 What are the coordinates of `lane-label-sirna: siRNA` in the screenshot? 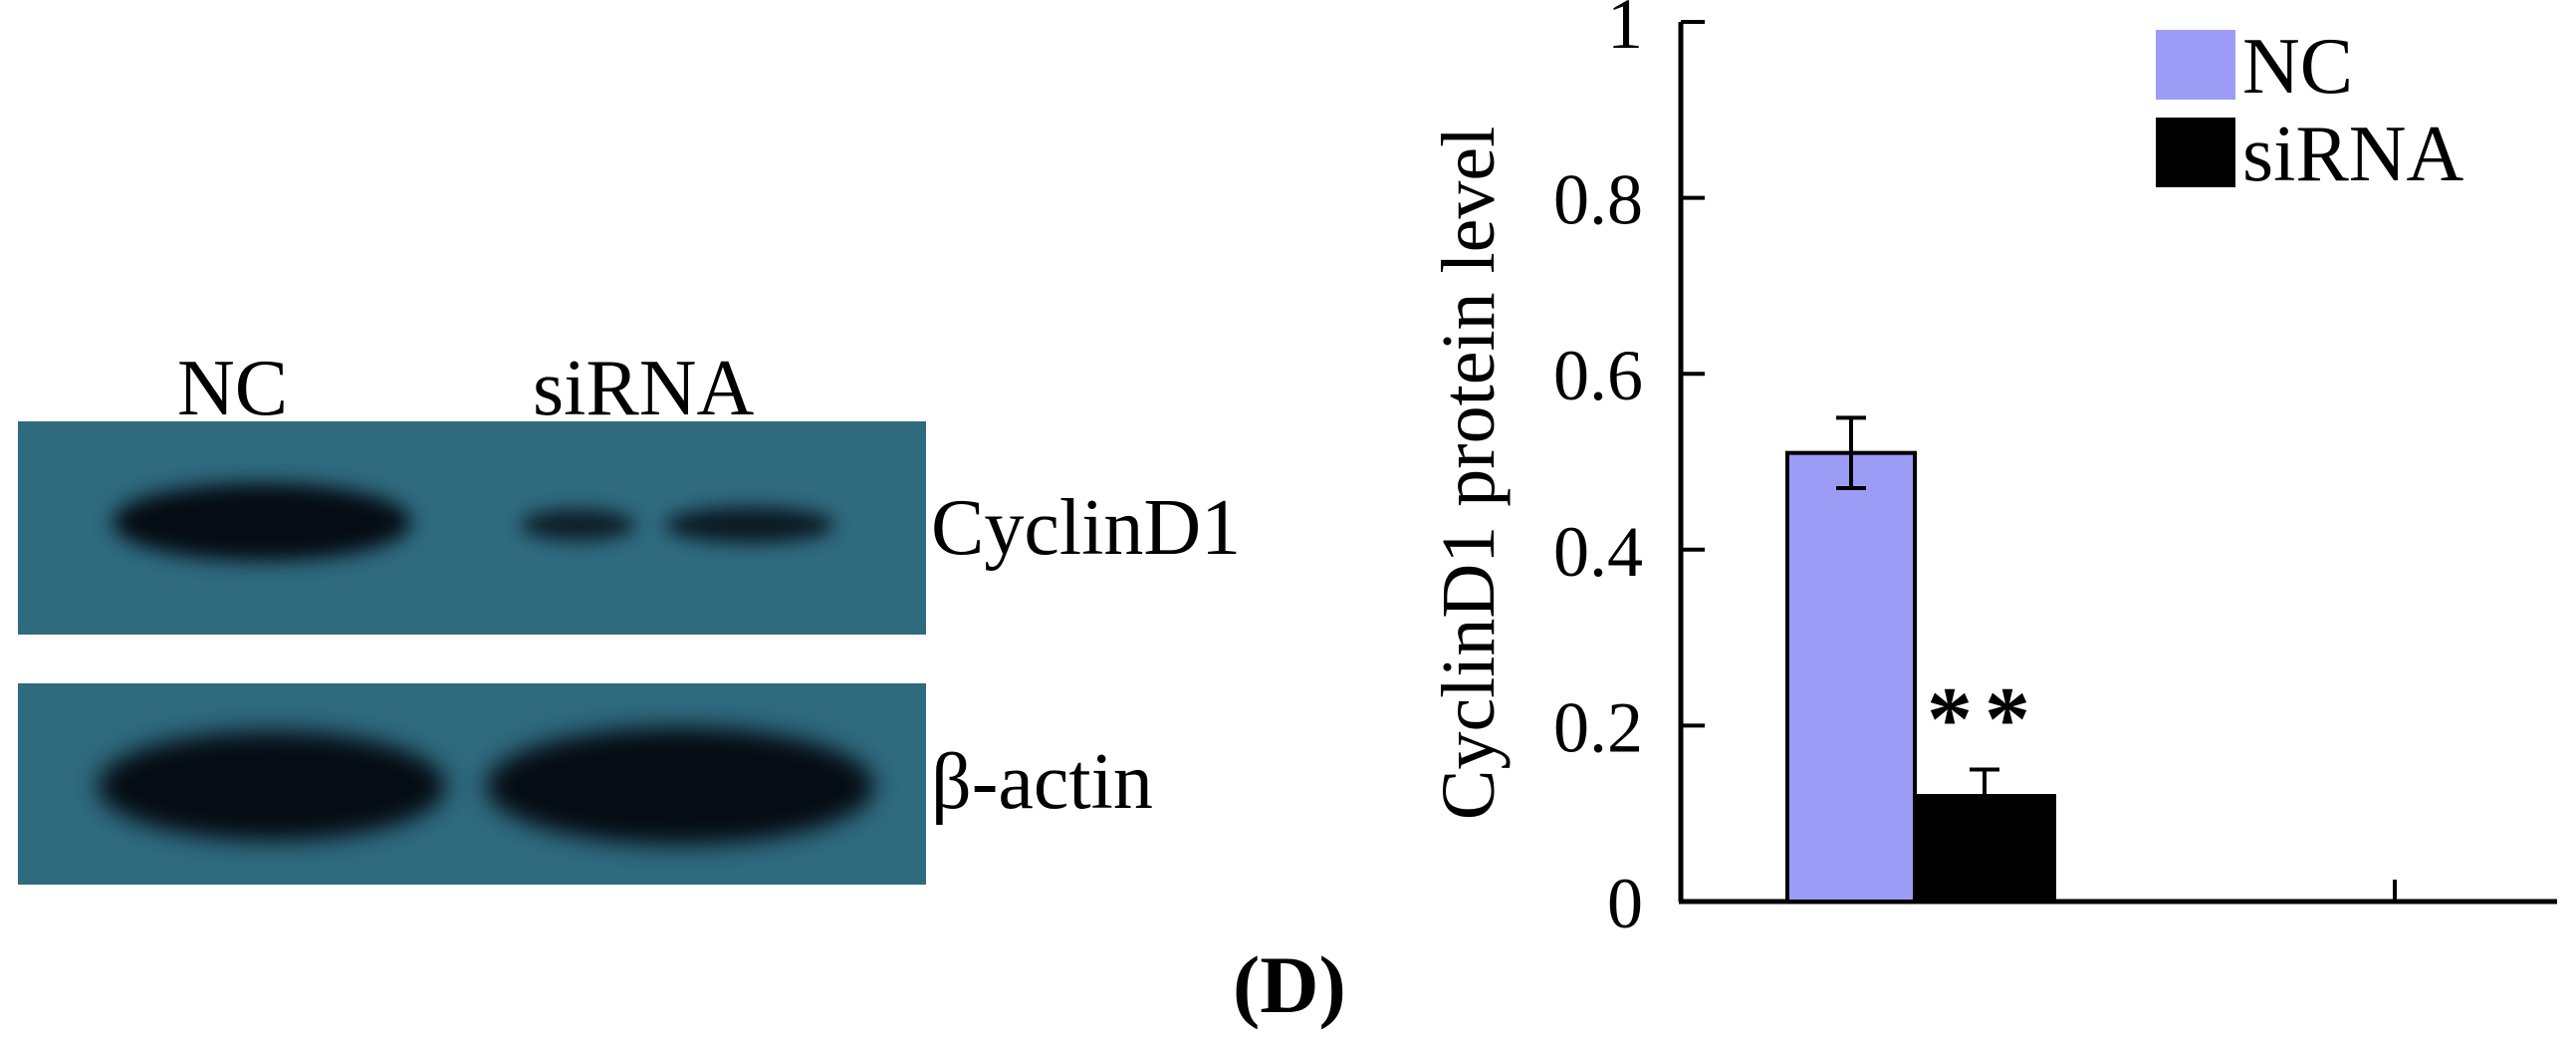 It's located at (644, 388).